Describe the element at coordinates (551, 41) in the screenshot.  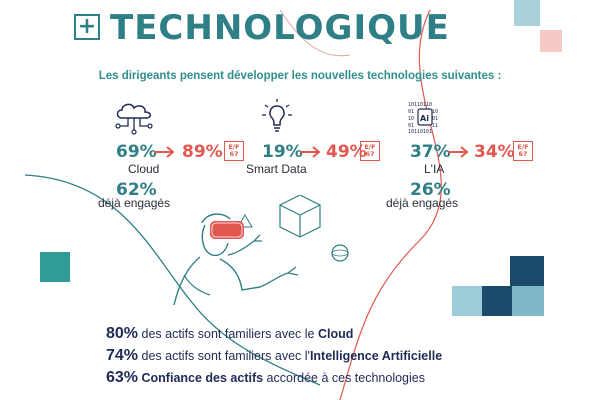
I see `decor-square-pink-top` at that location.